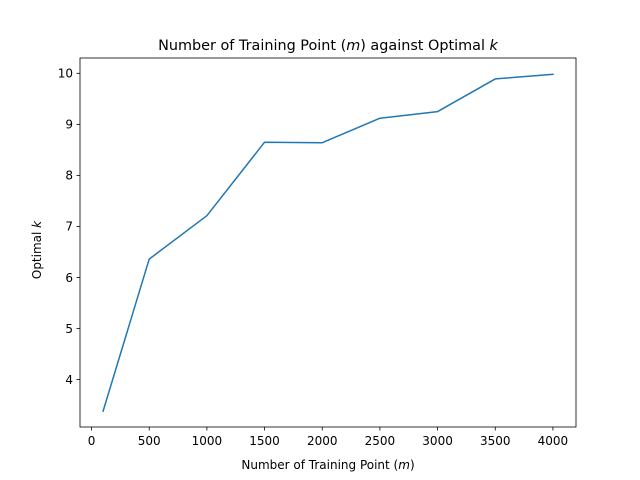  What do you see at coordinates (495, 441) in the screenshot?
I see `x-tick-label: 3500` at bounding box center [495, 441].